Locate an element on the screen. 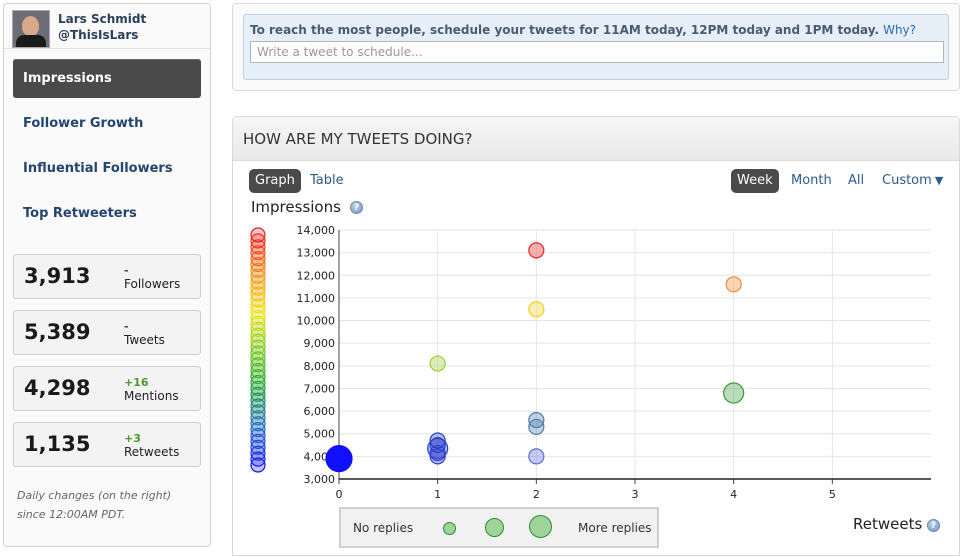 Image resolution: width=962 pixels, height=557 pixels. legend-more-replies: More replies is located at coordinates (615, 528).